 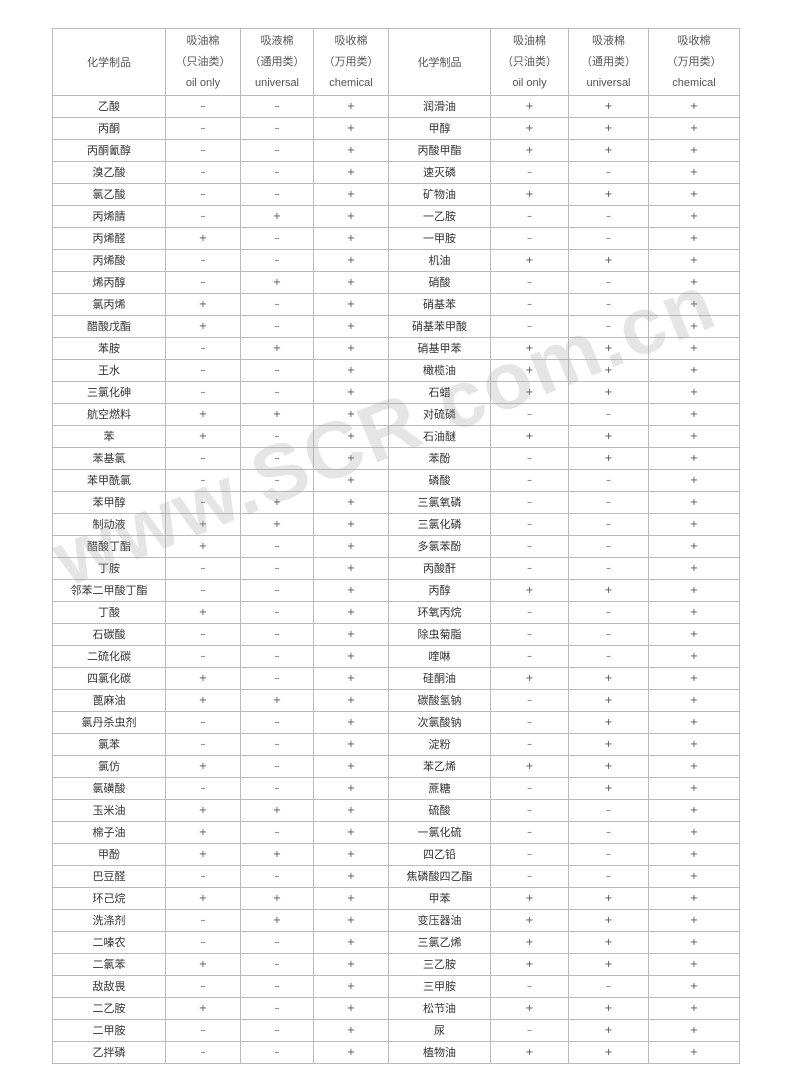 What do you see at coordinates (109, 678) in the screenshot?
I see `chemical-name: 四氯化碳` at bounding box center [109, 678].